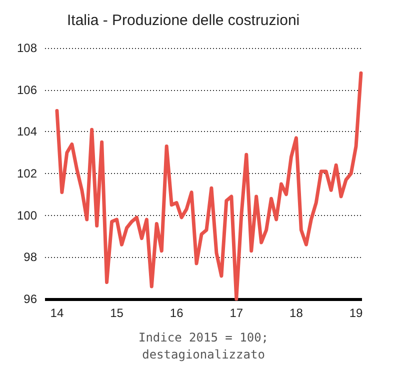 The height and width of the screenshot is (371, 404). Describe the element at coordinates (117, 313) in the screenshot. I see `x-tick-label: 15` at that location.